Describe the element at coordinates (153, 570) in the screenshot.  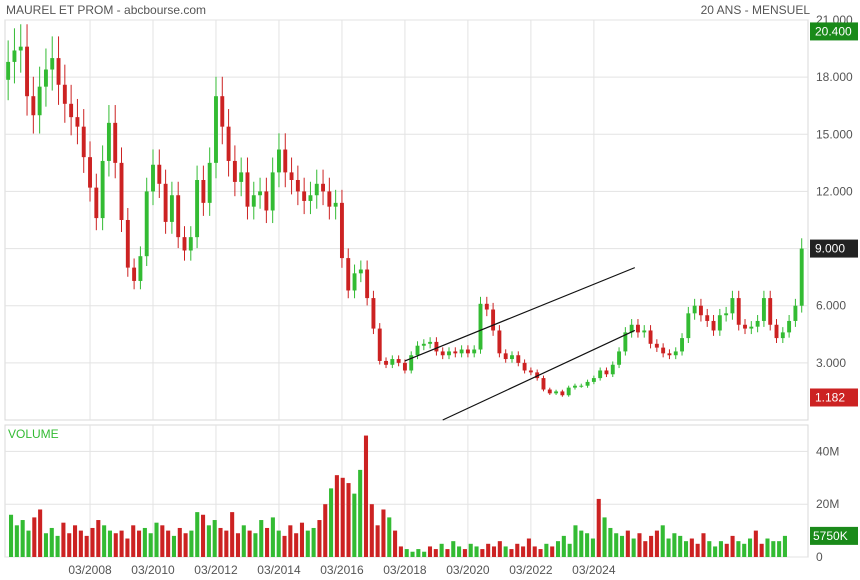
I see `x-tick-label: 03/2010` at that location.